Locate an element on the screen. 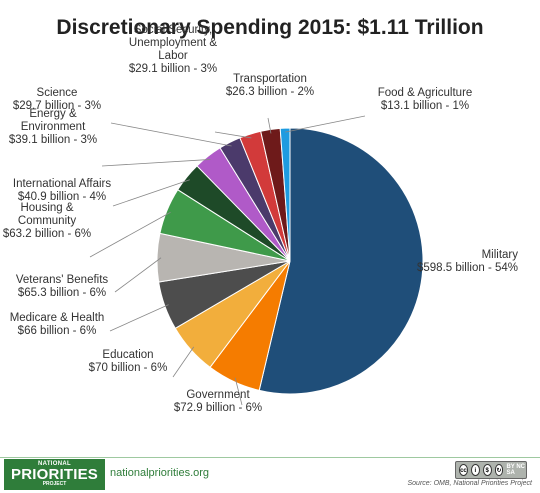  slice-label: Military $598.5 billion - 54% is located at coordinates (467, 261).